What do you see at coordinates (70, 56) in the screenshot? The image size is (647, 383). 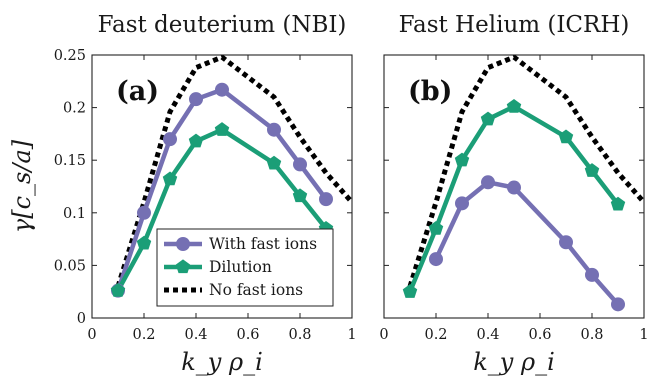 I see `y-tick-label: 0.25` at bounding box center [70, 56].